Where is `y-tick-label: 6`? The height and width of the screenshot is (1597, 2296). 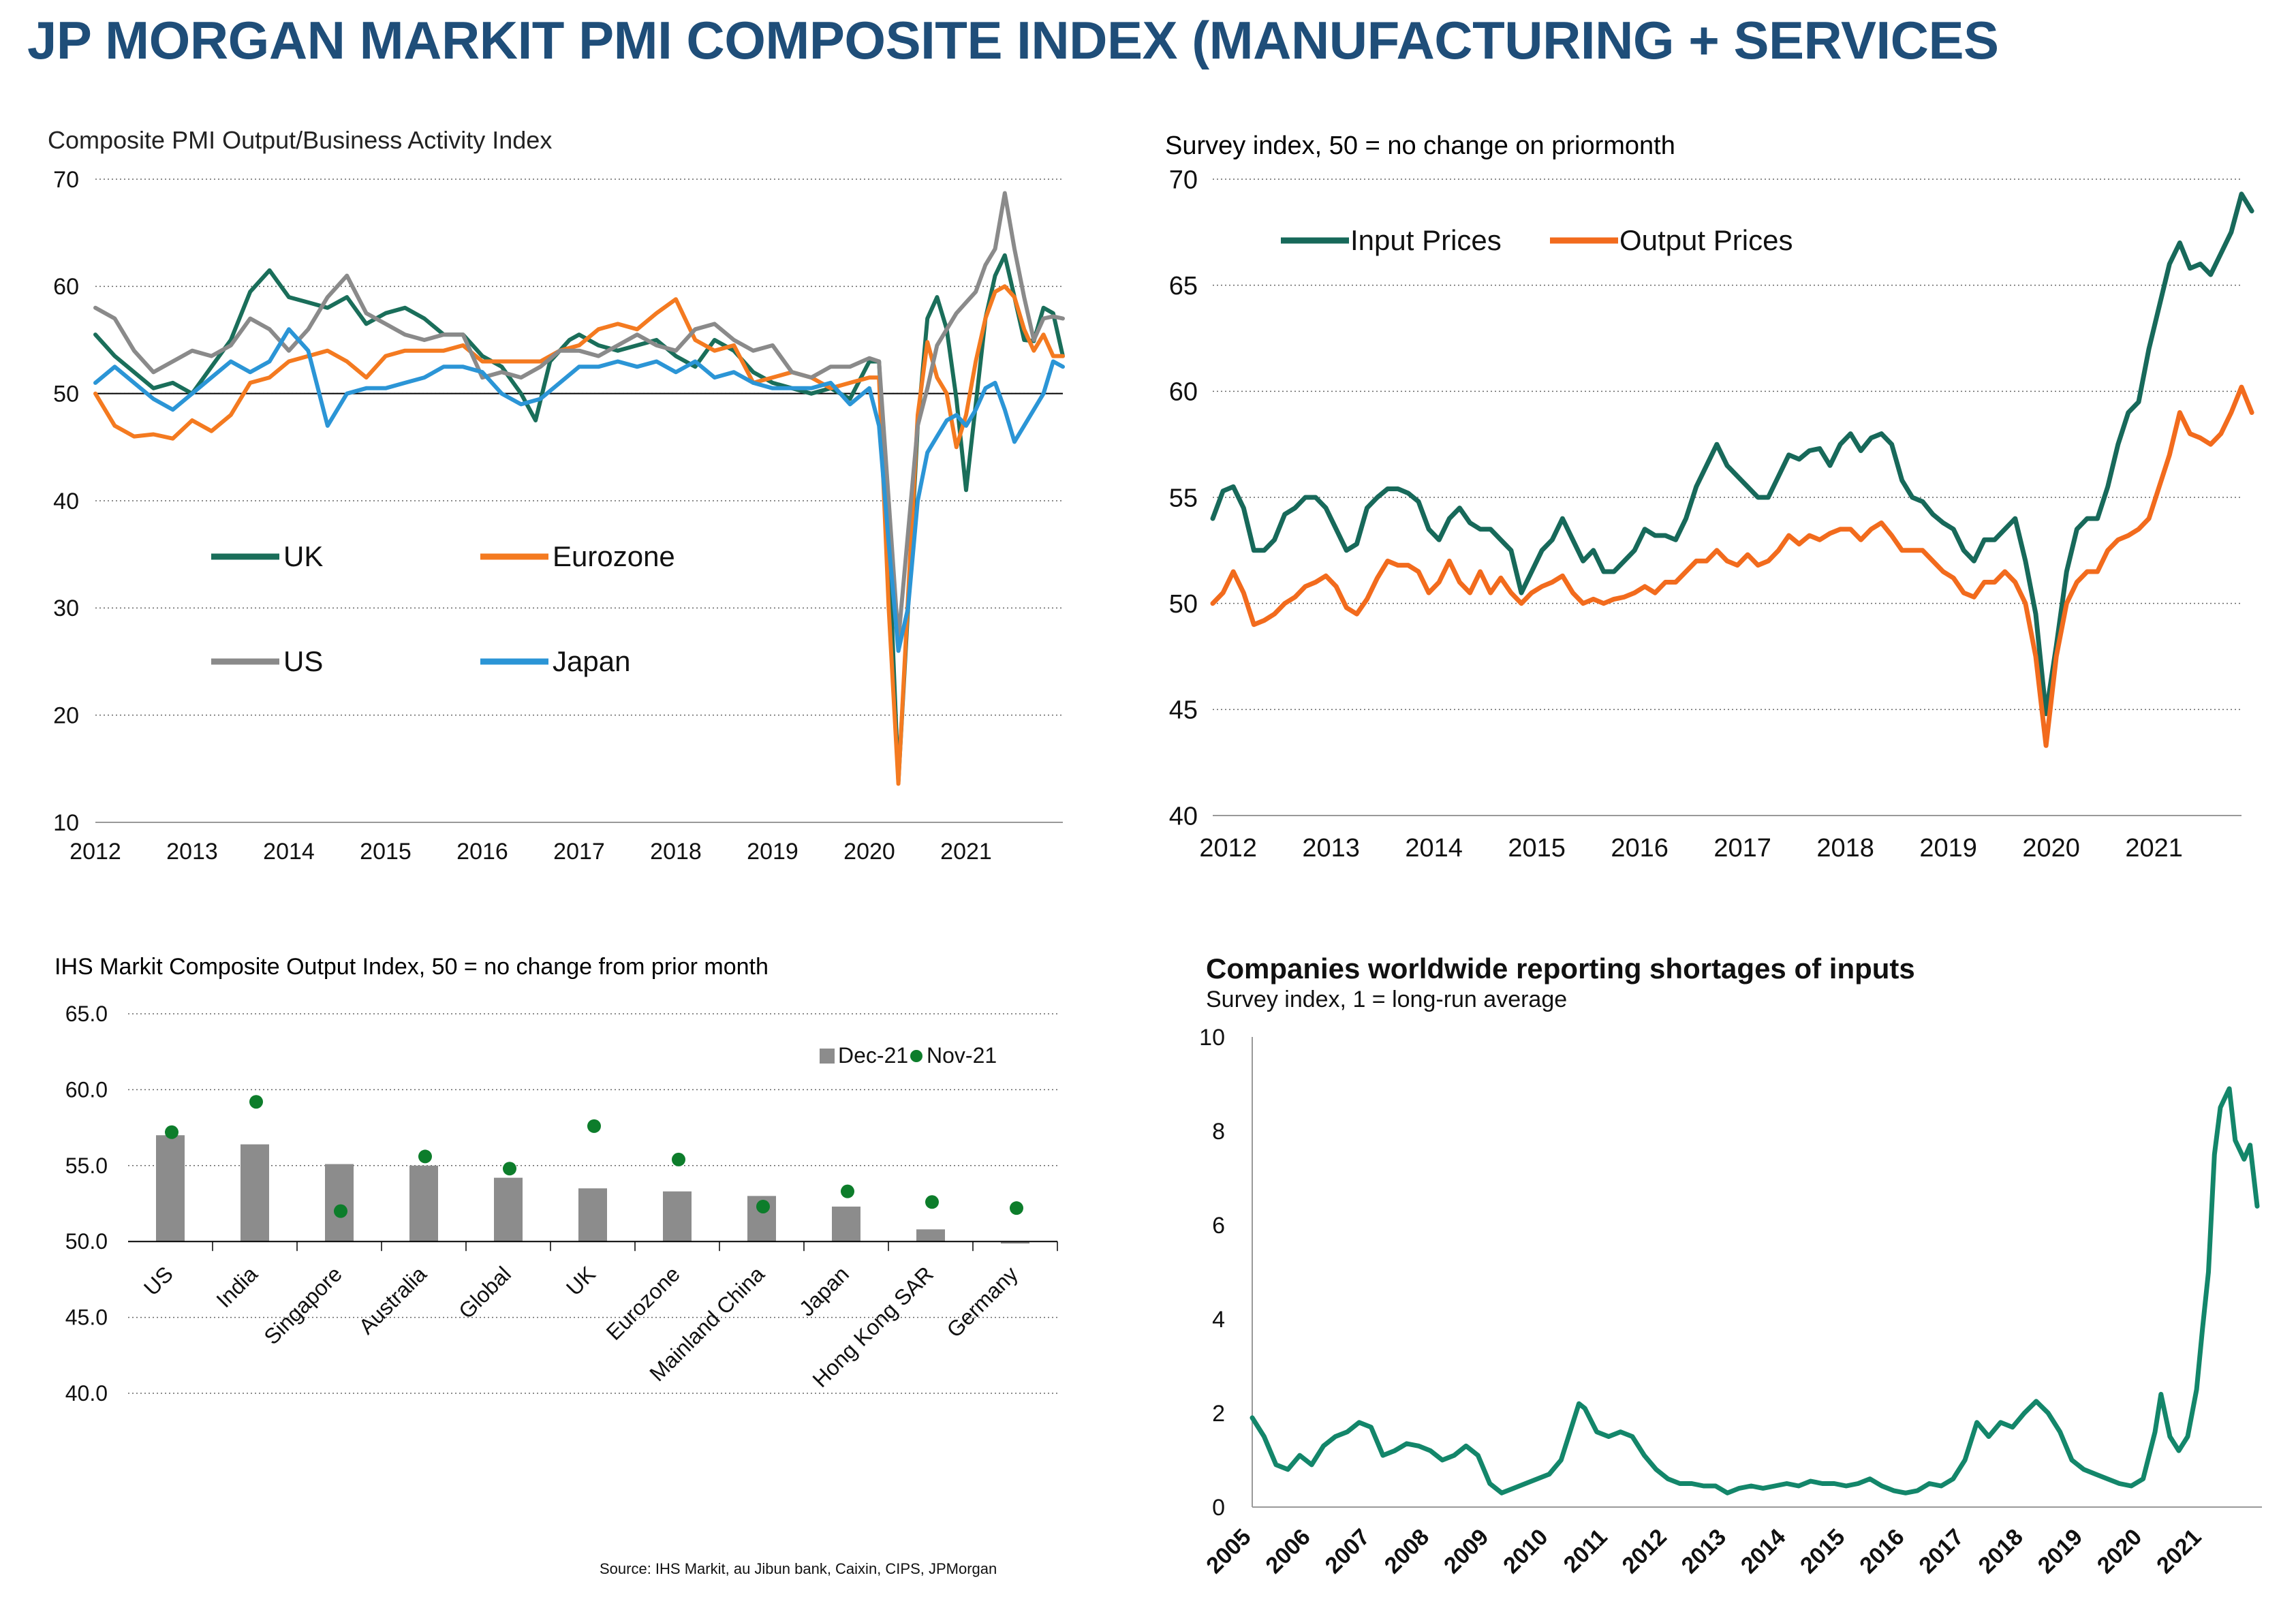
y-tick-label: 6 is located at coordinates (1219, 1226).